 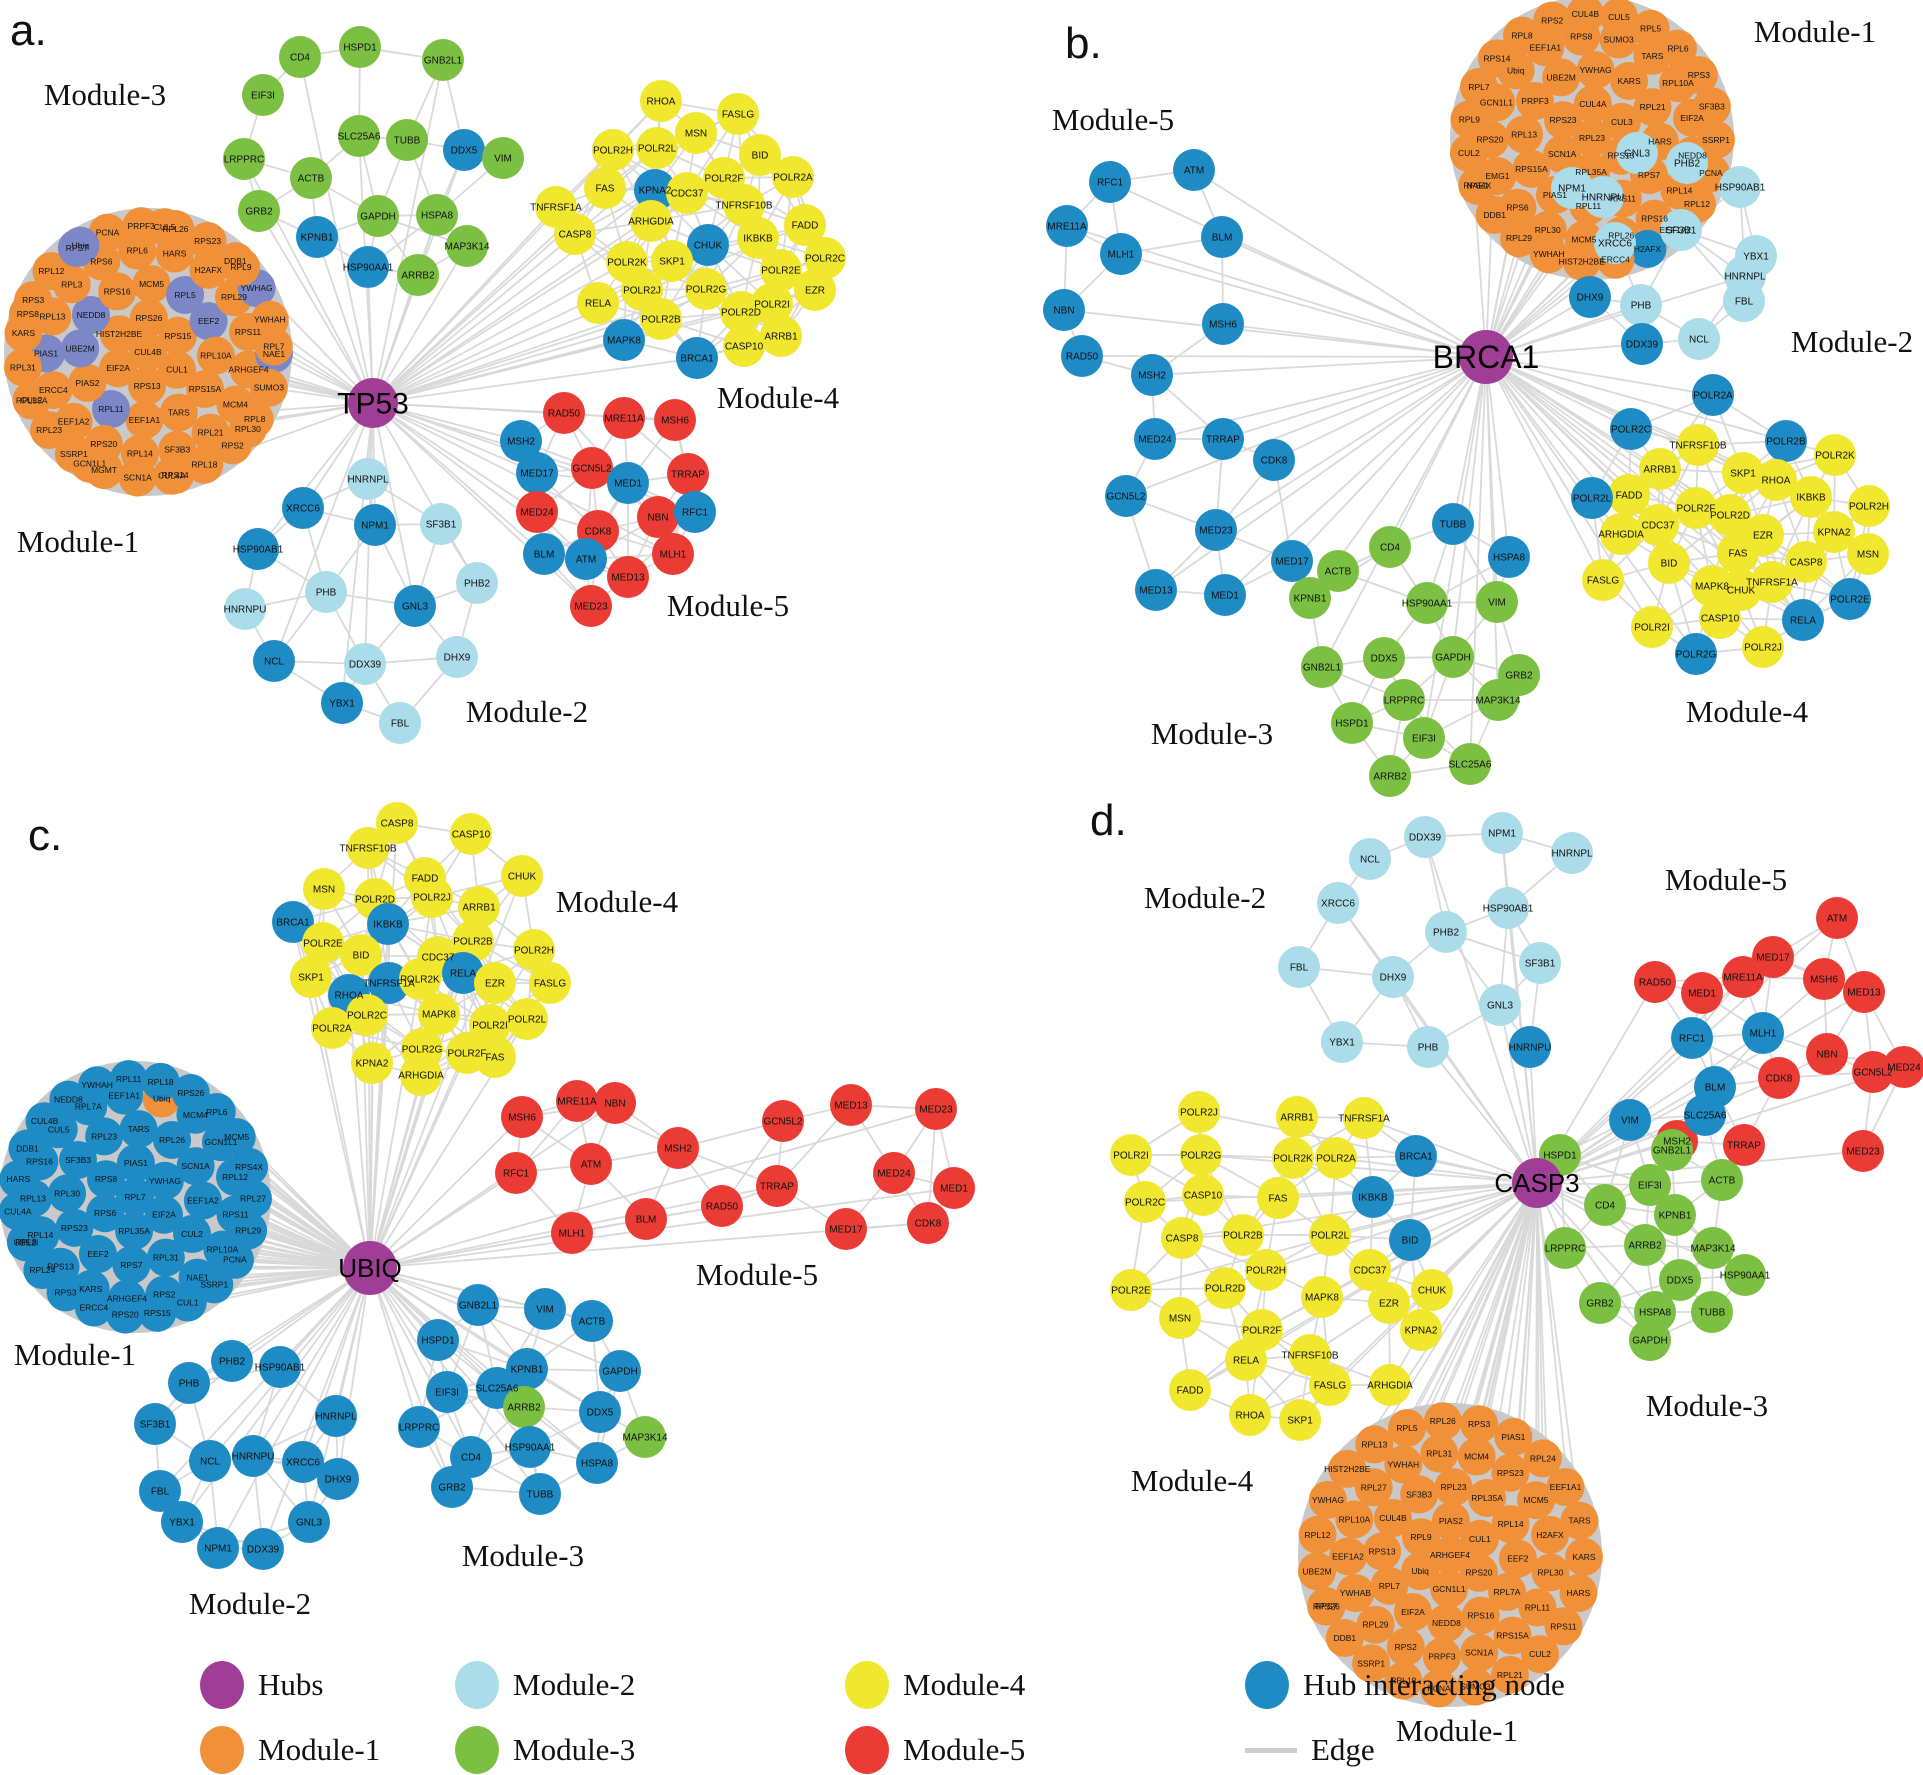 I want to click on legend-label: Module-3, so click(x=574, y=1749).